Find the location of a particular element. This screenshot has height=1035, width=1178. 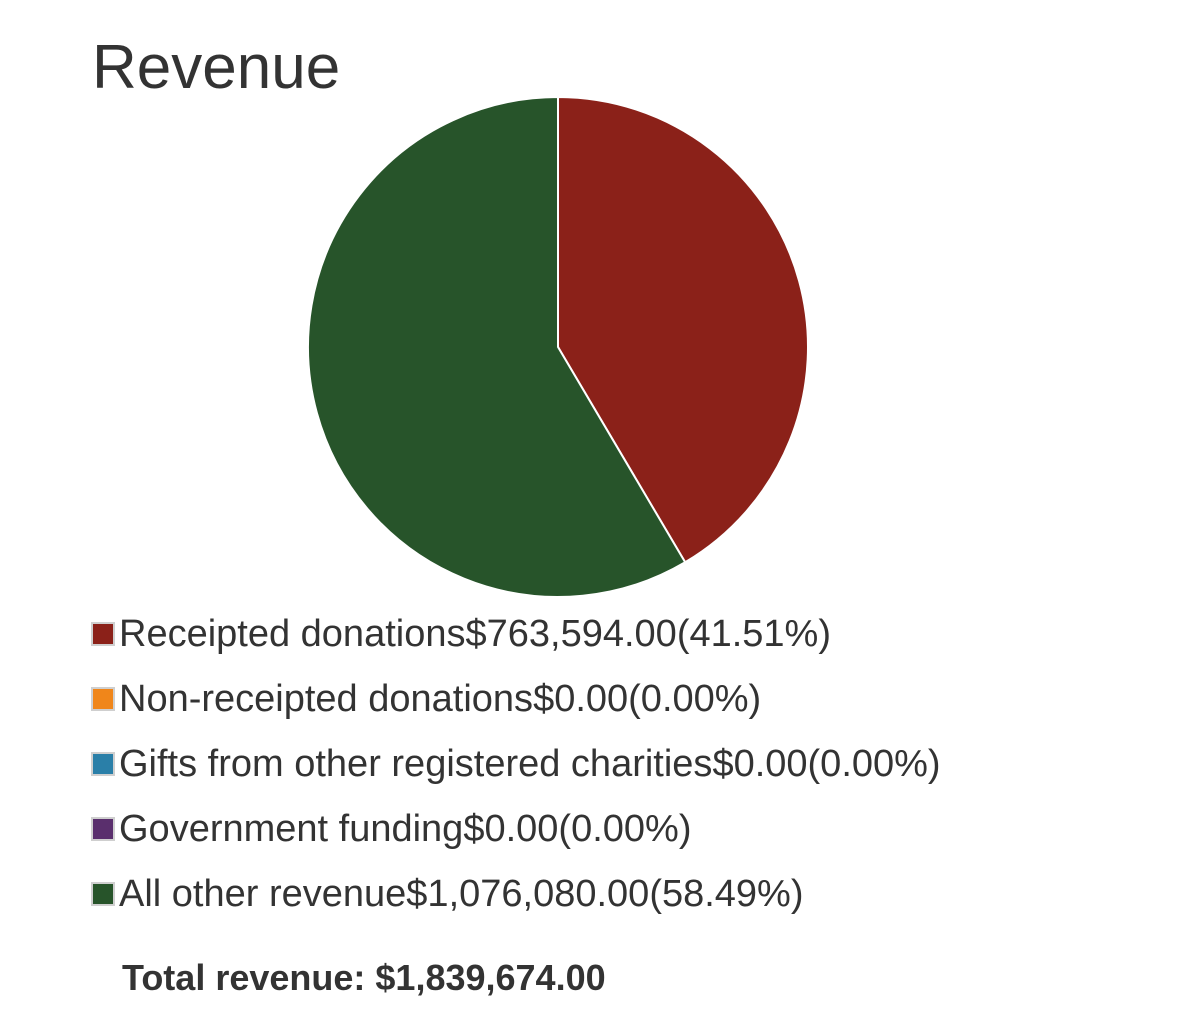

total-value: $1,839,674.00 is located at coordinates (490, 977).